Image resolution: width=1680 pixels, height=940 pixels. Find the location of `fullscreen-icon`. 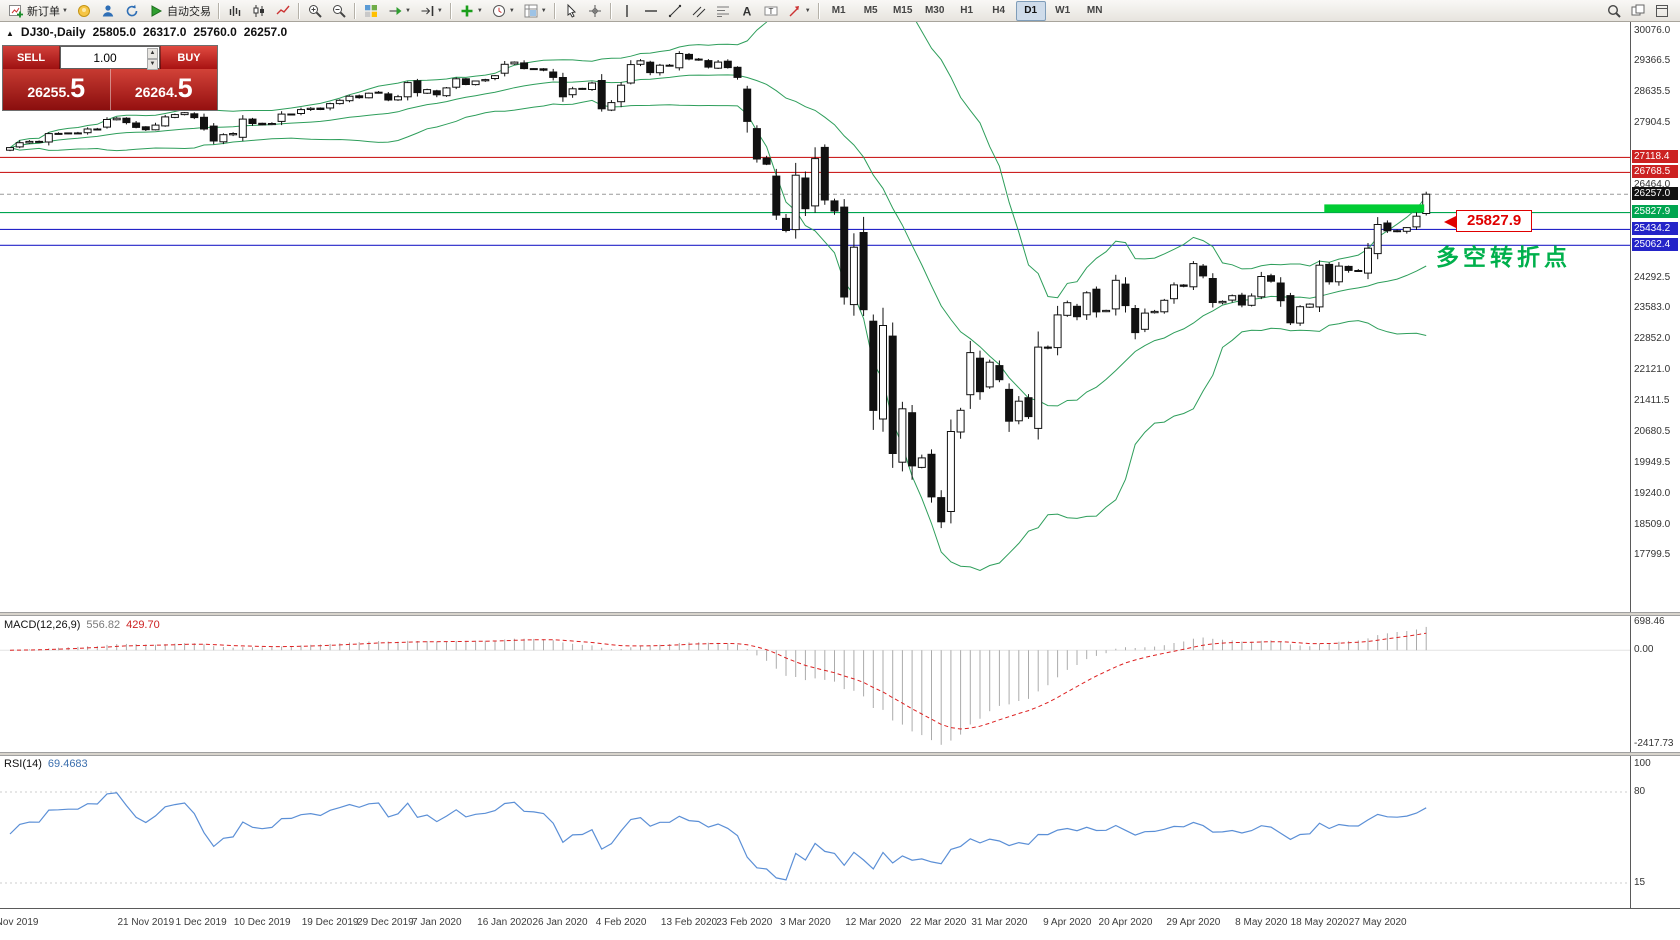

fullscreen-icon is located at coordinates (1662, 11).